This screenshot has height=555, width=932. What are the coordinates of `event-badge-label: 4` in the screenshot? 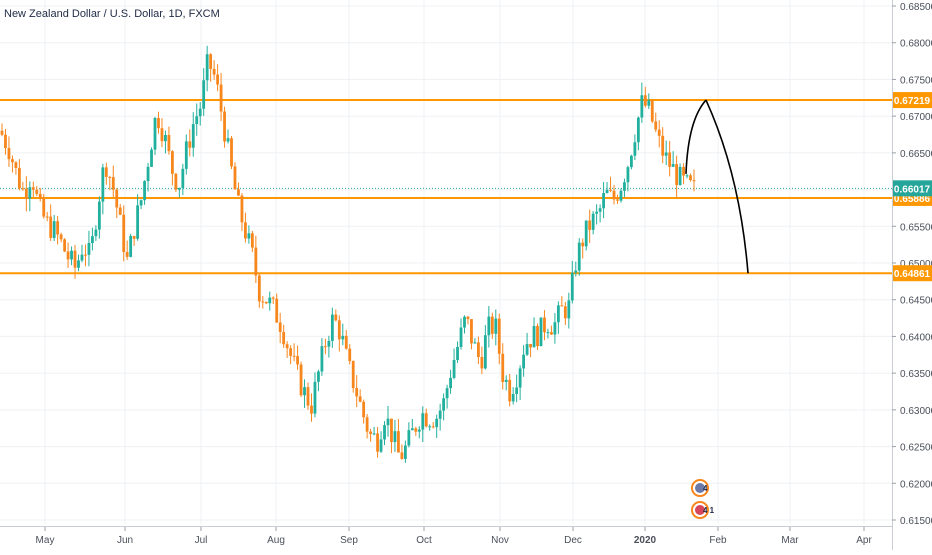 It's located at (705, 488).